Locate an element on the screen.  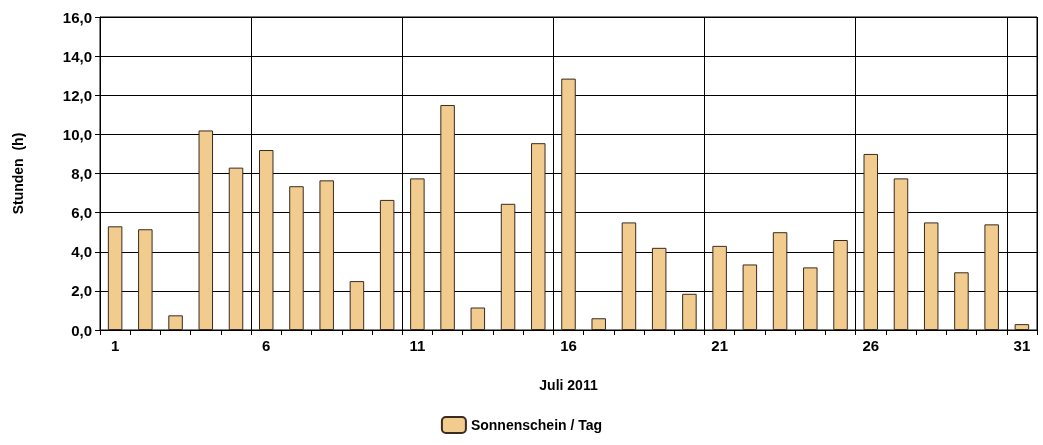
y-tick-label: 16,0 is located at coordinates (77, 17).